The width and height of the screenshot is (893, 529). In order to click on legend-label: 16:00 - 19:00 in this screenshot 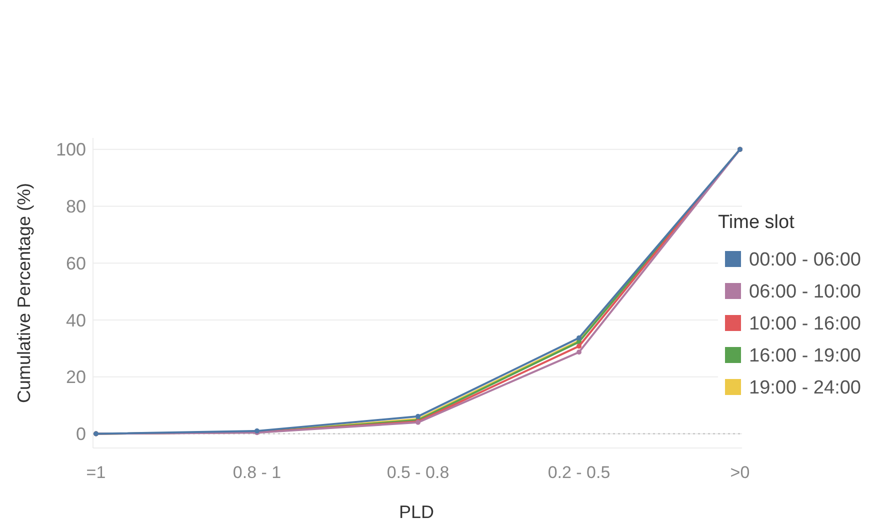, I will do `click(805, 356)`.